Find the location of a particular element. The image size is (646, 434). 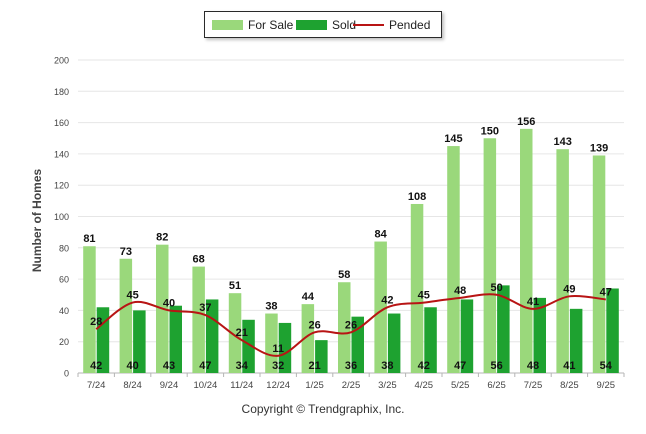

data-label-pended: 49 is located at coordinates (569, 289).